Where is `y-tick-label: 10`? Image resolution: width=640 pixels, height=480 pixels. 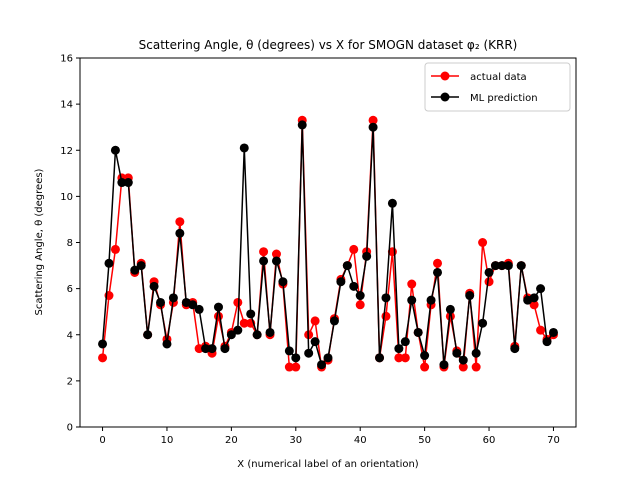
y-tick-label: 10 is located at coordinates (66, 197).